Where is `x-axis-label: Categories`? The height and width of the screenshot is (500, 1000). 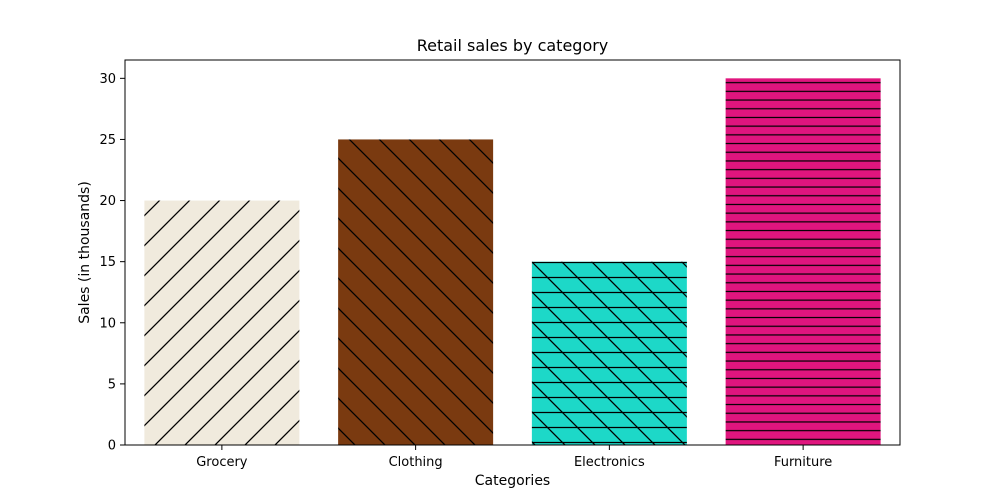 x-axis-label: Categories is located at coordinates (512, 481).